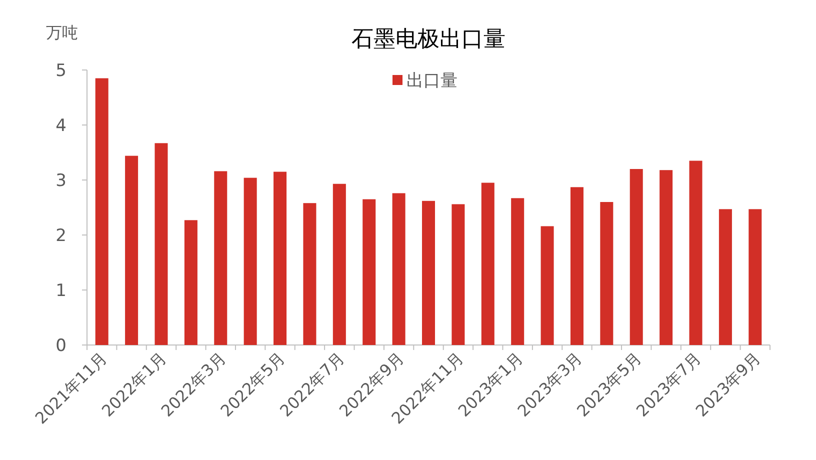 The image size is (816, 460). Describe the element at coordinates (61, 346) in the screenshot. I see `y-tick-label: 0` at that location.